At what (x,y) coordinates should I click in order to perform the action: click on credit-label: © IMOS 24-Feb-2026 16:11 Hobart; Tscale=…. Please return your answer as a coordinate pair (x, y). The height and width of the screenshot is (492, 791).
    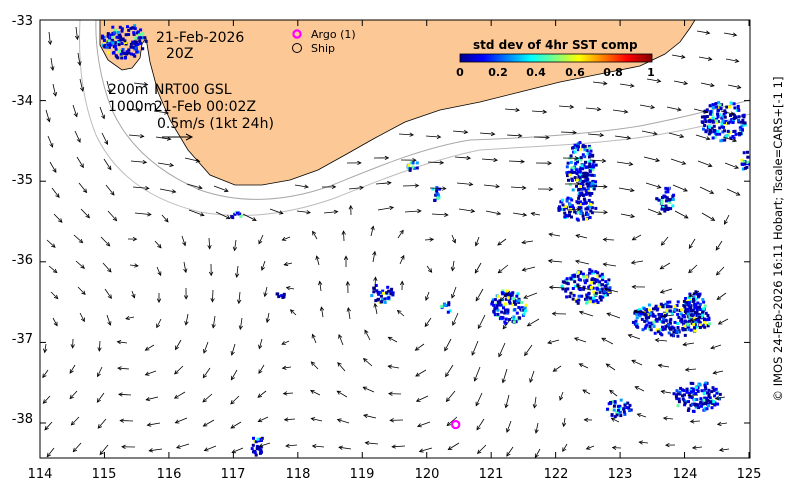
    Looking at the image, I should click on (778, 239).